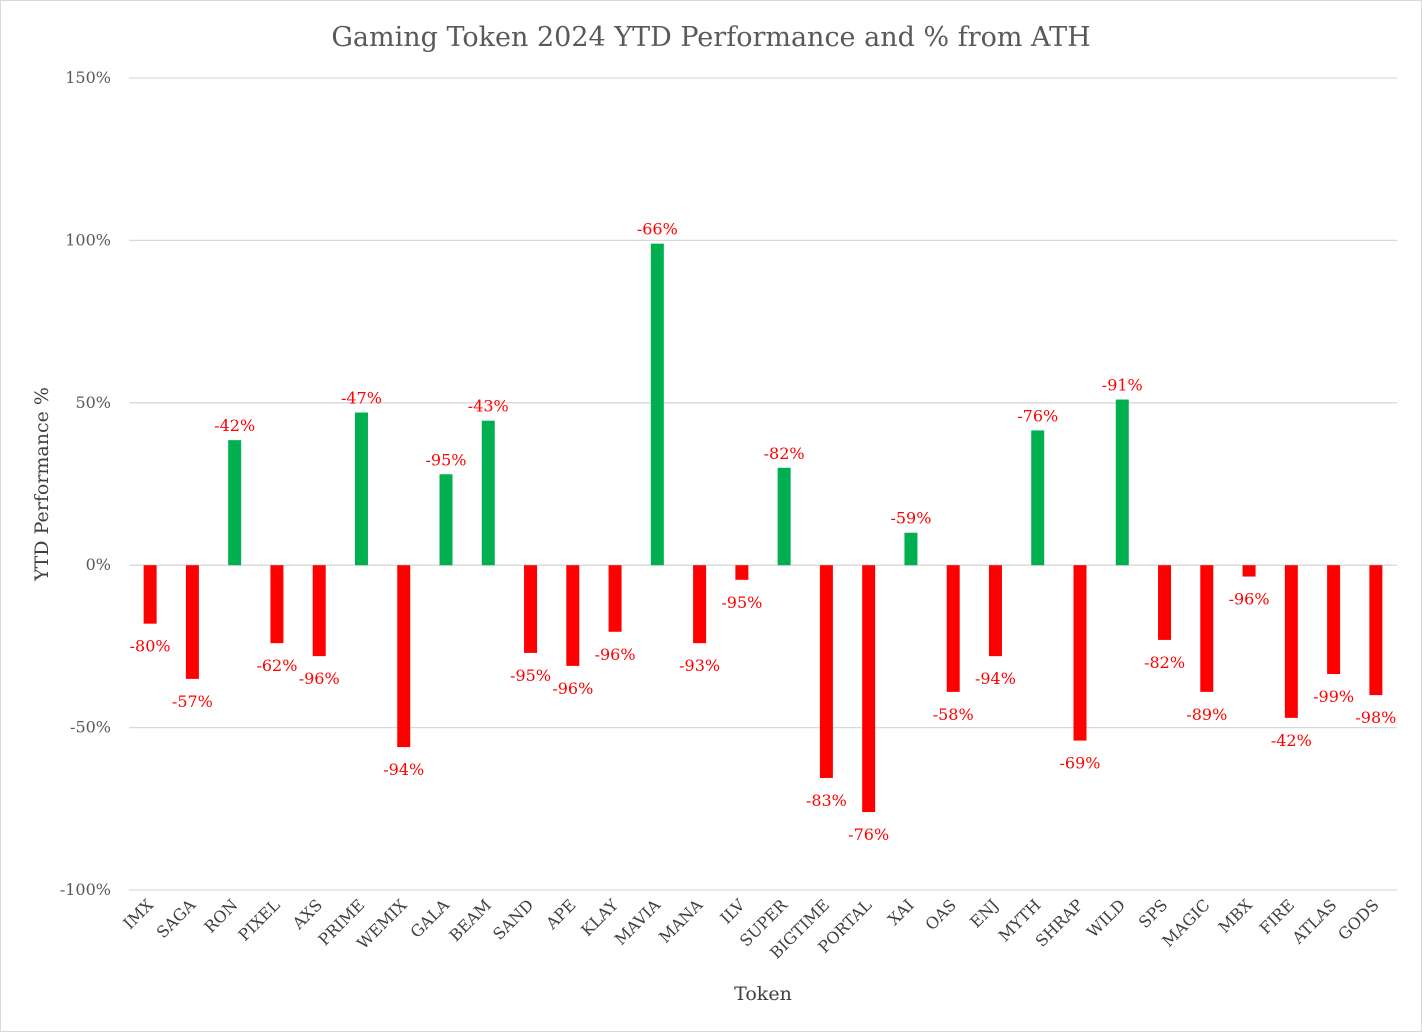  I want to click on x-tick-label: XAI, so click(901, 912).